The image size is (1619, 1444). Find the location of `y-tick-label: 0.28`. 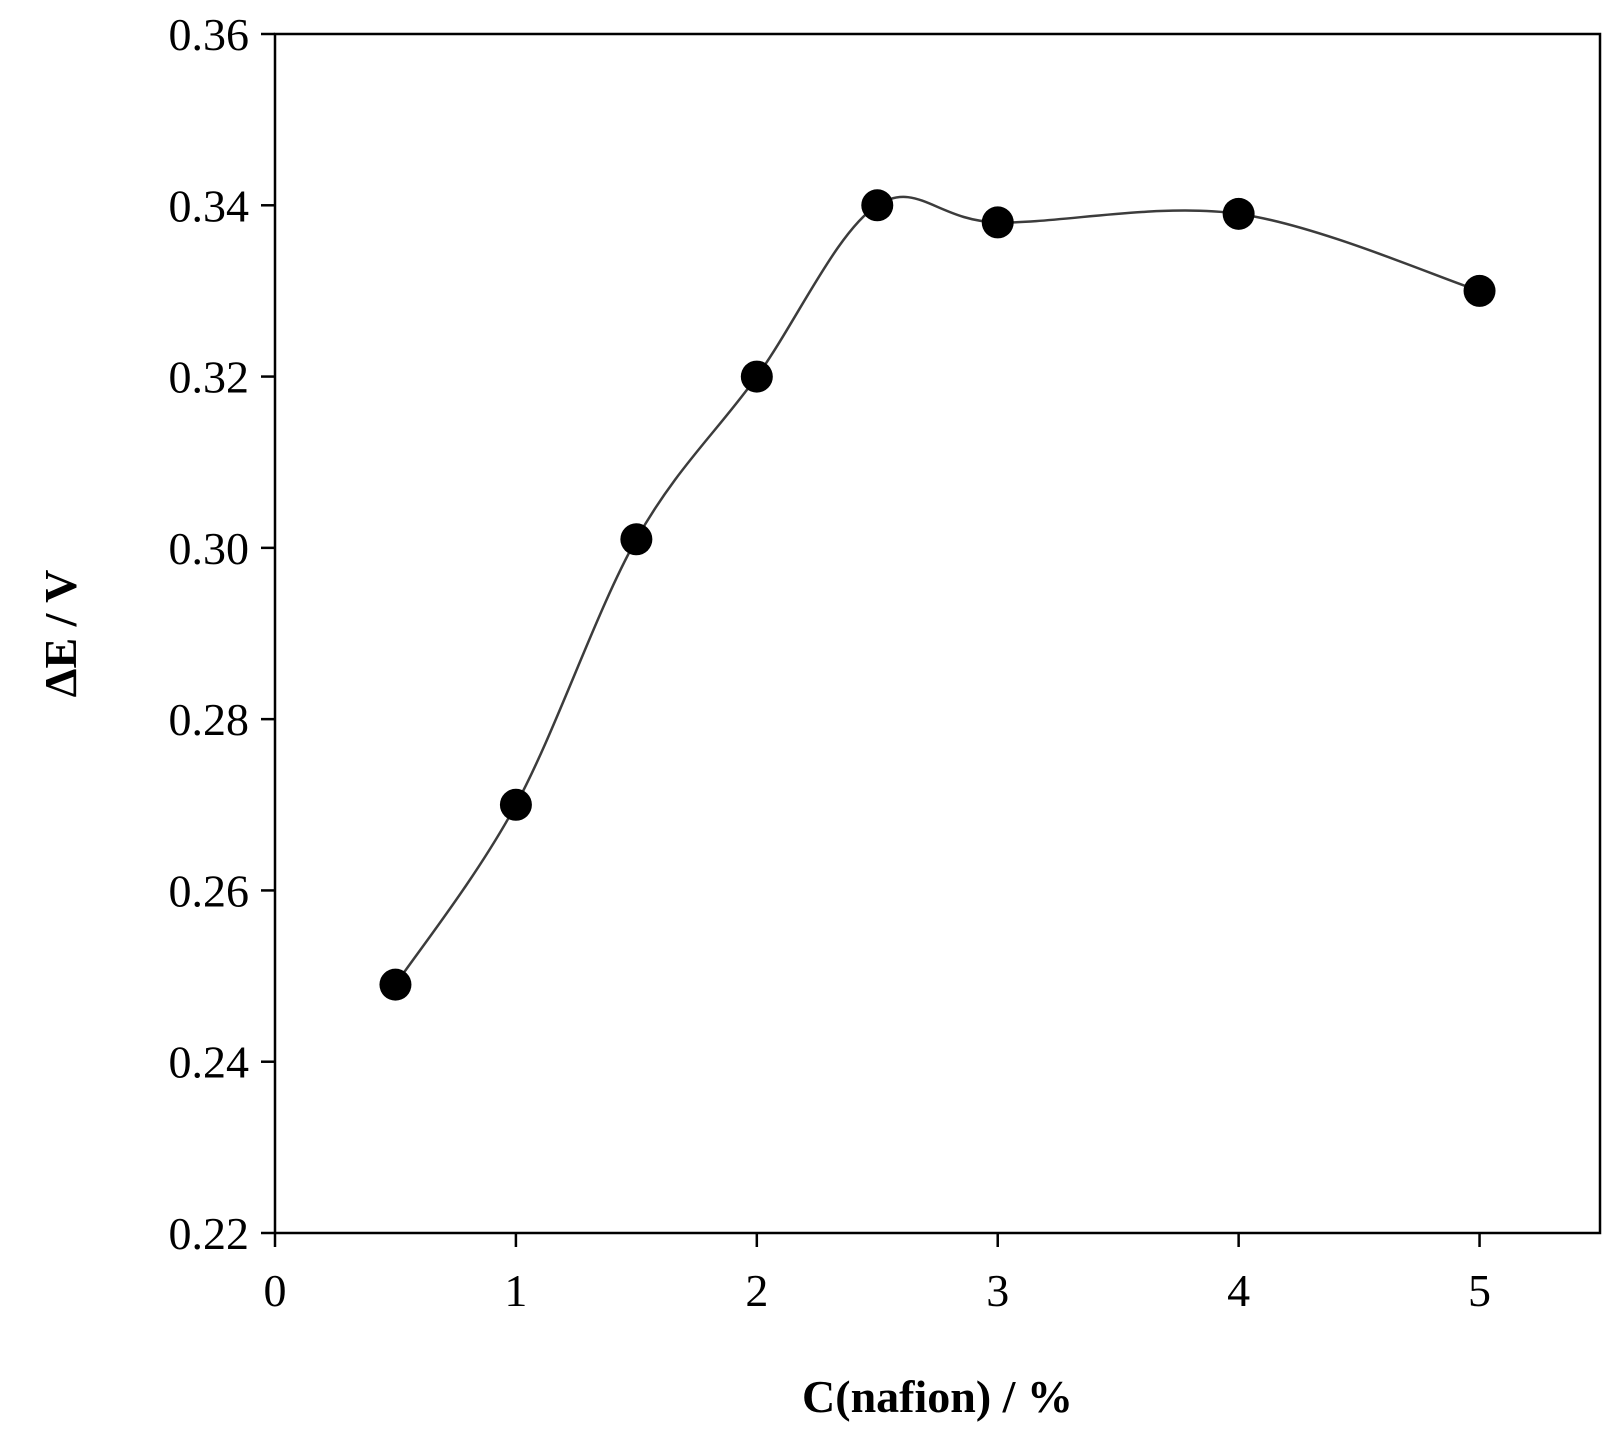

y-tick-label: 0.28 is located at coordinates (209, 719).